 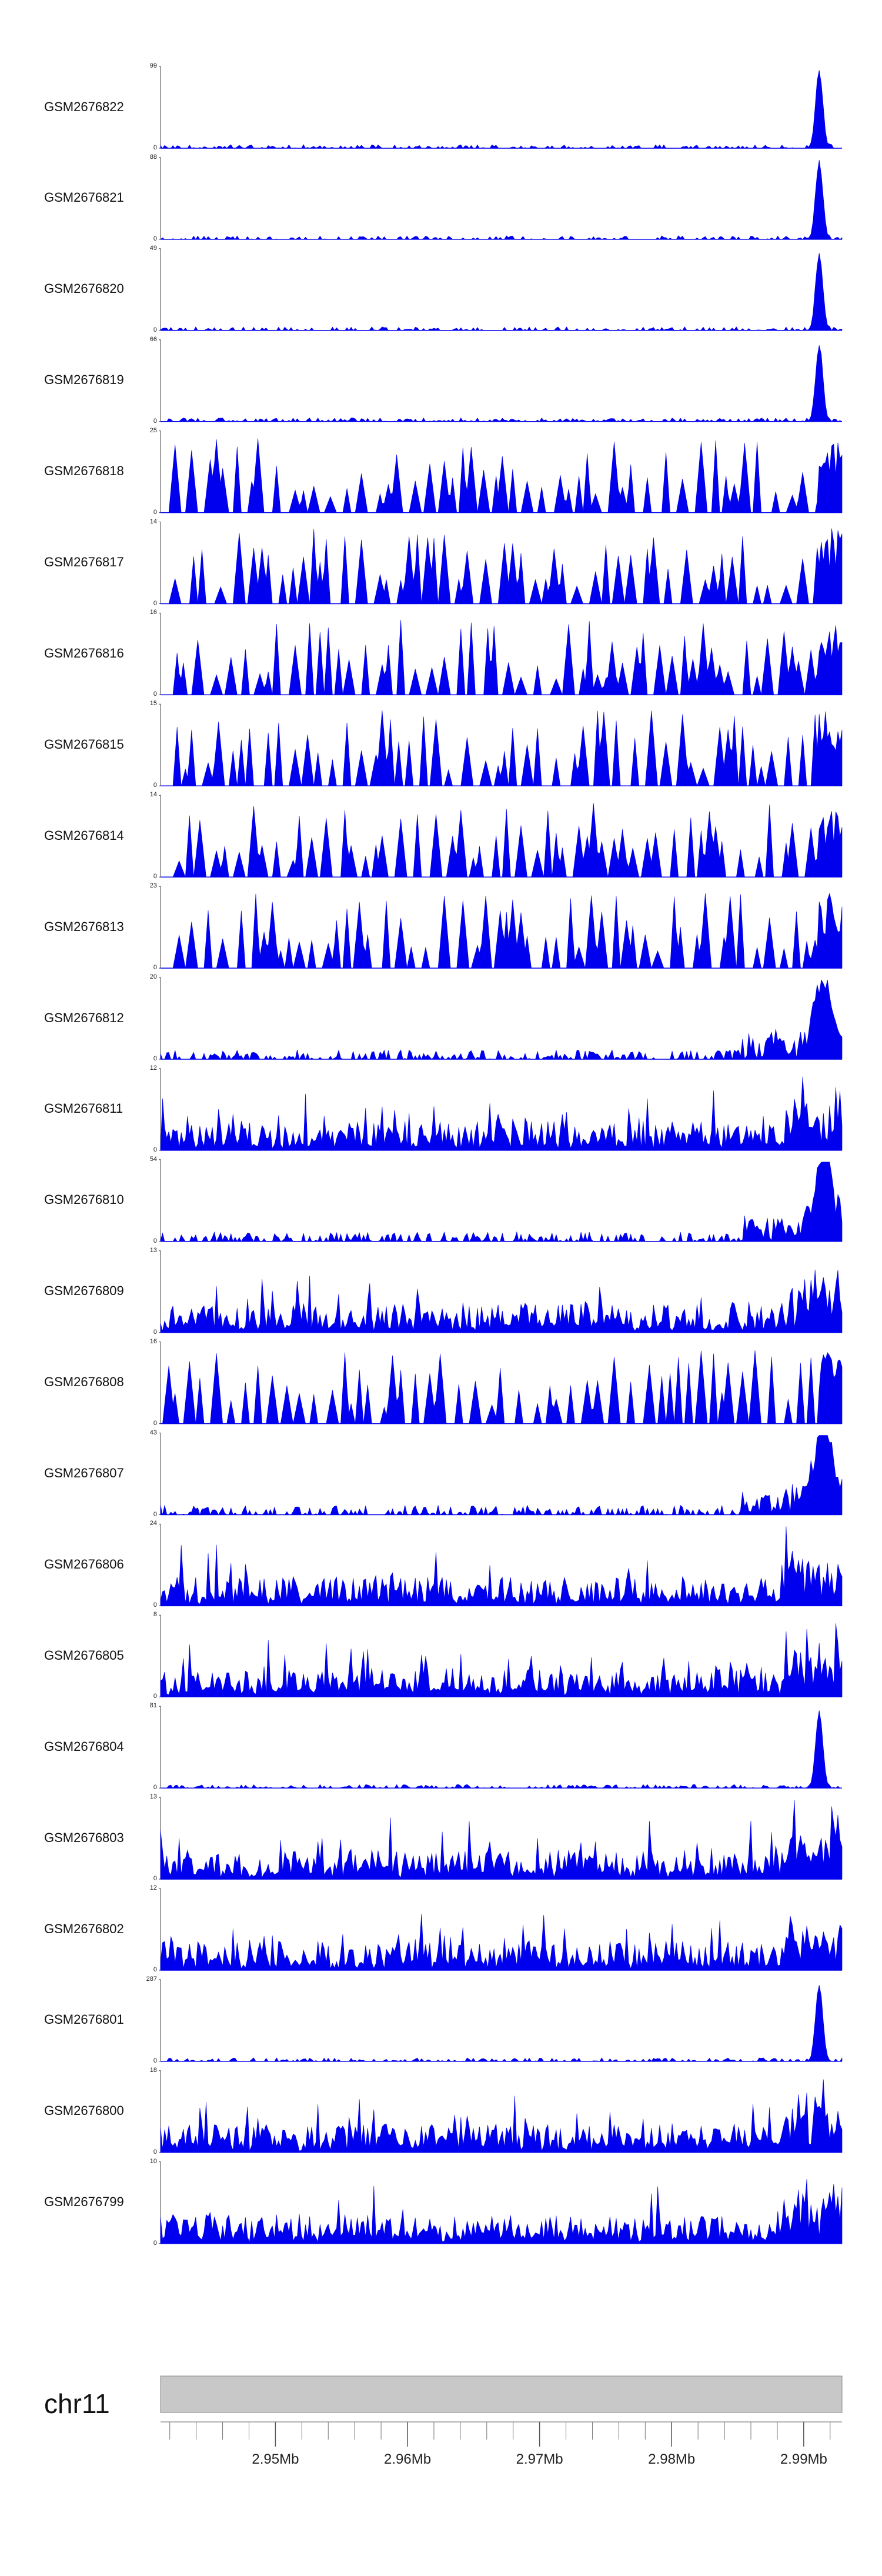 What do you see at coordinates (501, 563) in the screenshot?
I see `track-GSM2676817` at bounding box center [501, 563].